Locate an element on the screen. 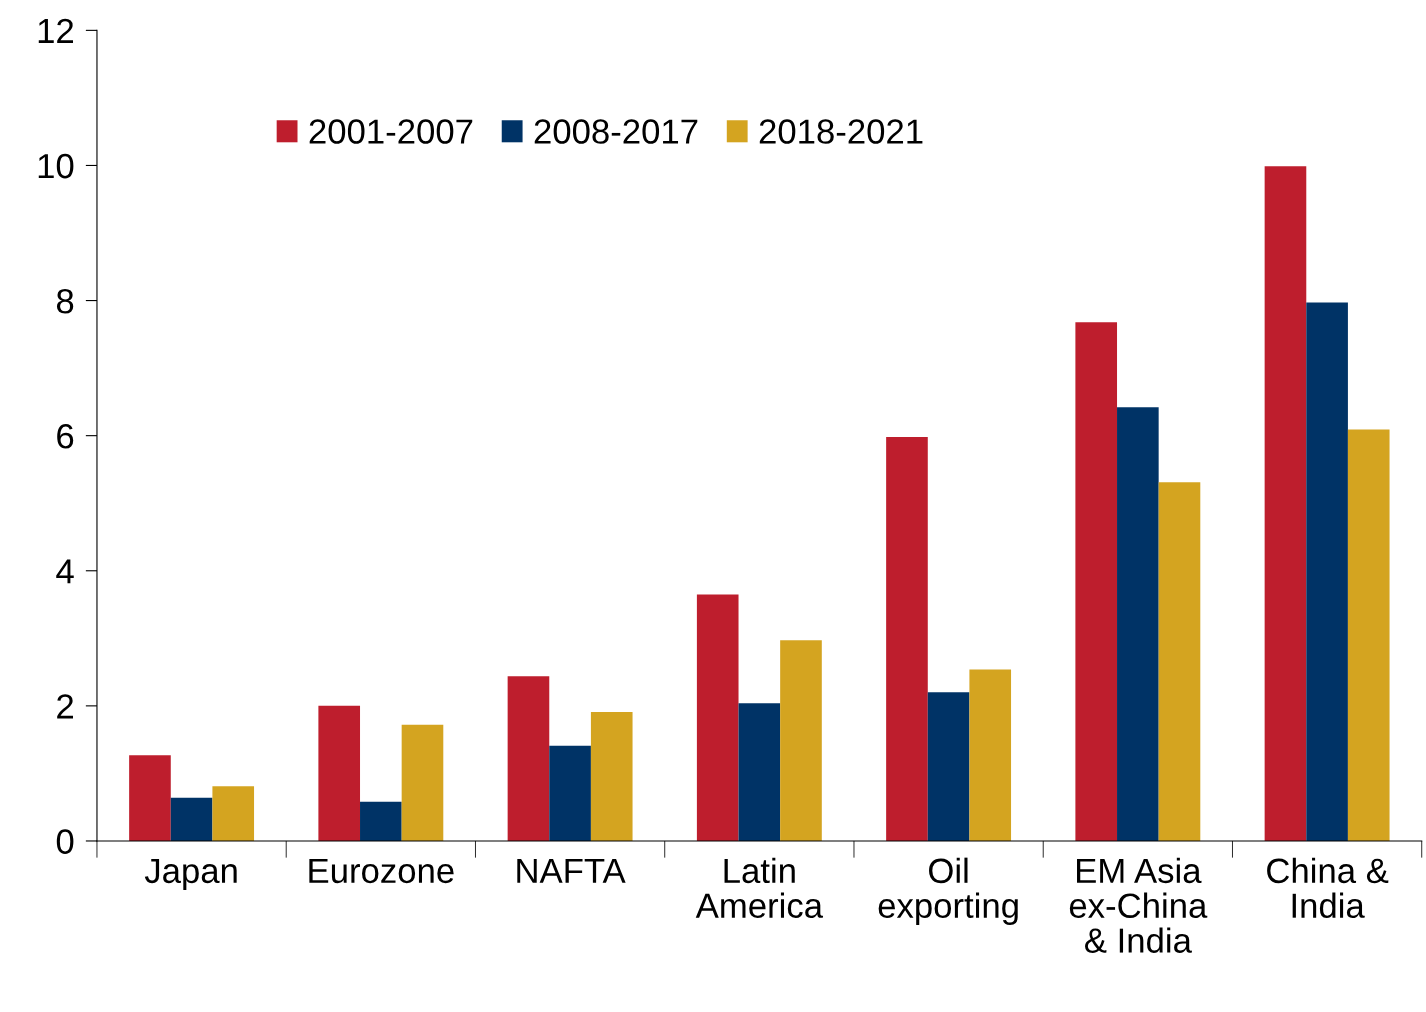  y-tick-label: 12 is located at coordinates (56, 30).